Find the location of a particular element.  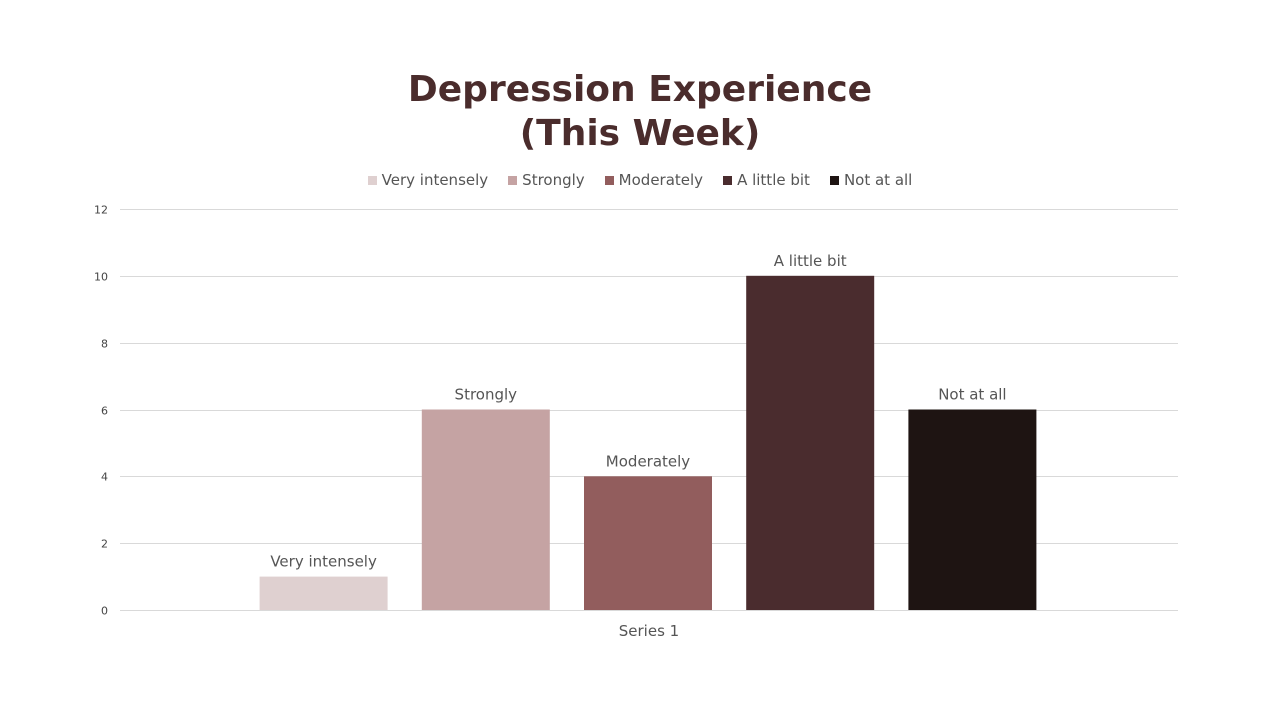

y-tick-label-2: 2 is located at coordinates (104, 544).